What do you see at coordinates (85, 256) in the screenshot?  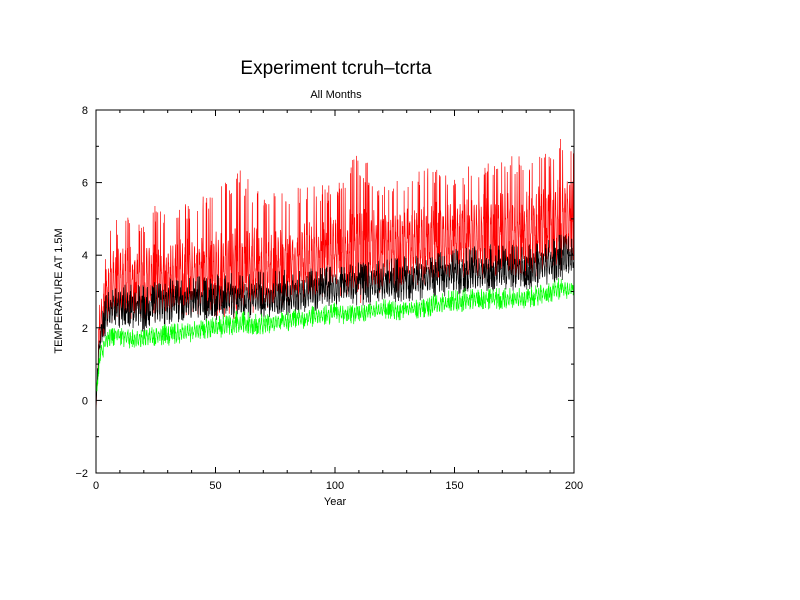 I see `y-tick-label: 4` at bounding box center [85, 256].